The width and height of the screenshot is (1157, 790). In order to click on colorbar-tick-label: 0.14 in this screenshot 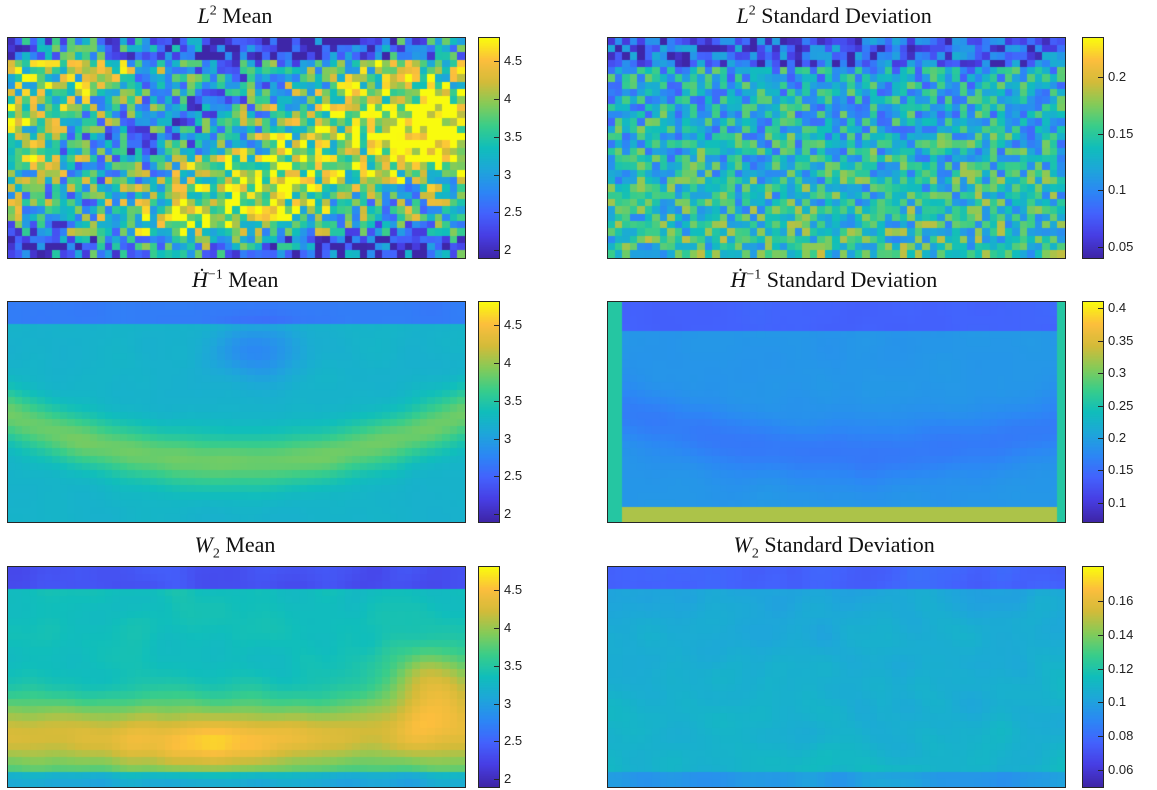, I will do `click(1121, 634)`.